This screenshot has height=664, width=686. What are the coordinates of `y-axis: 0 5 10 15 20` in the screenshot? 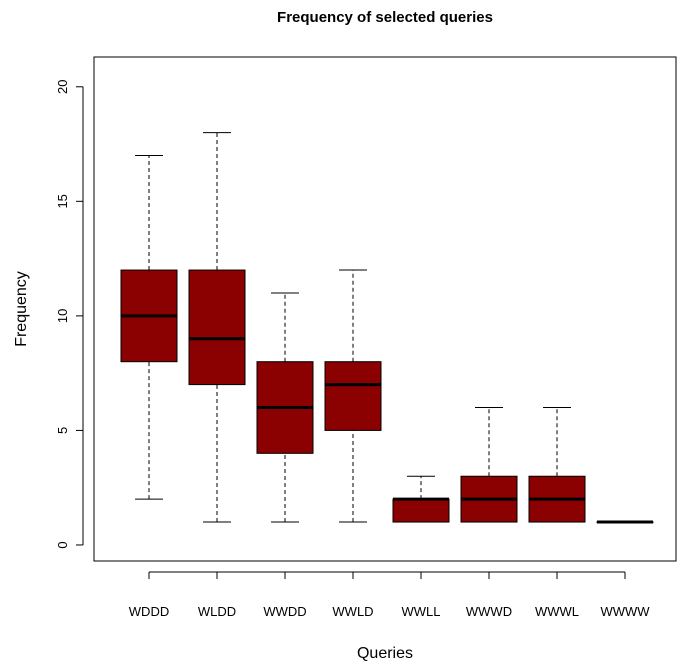 It's located at (69, 314).